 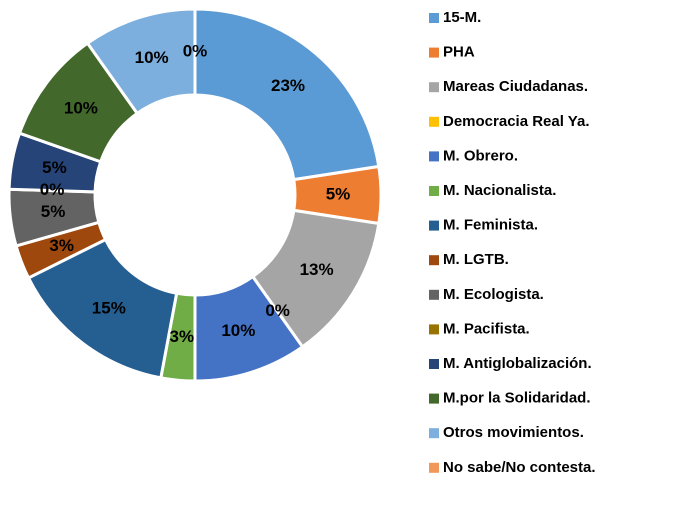 What do you see at coordinates (493, 294) in the screenshot?
I see `legend-label: M. Ecologista.` at bounding box center [493, 294].